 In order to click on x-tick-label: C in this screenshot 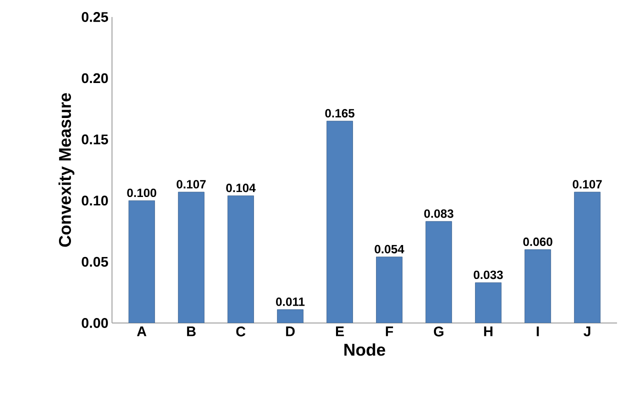, I will do `click(241, 331)`.